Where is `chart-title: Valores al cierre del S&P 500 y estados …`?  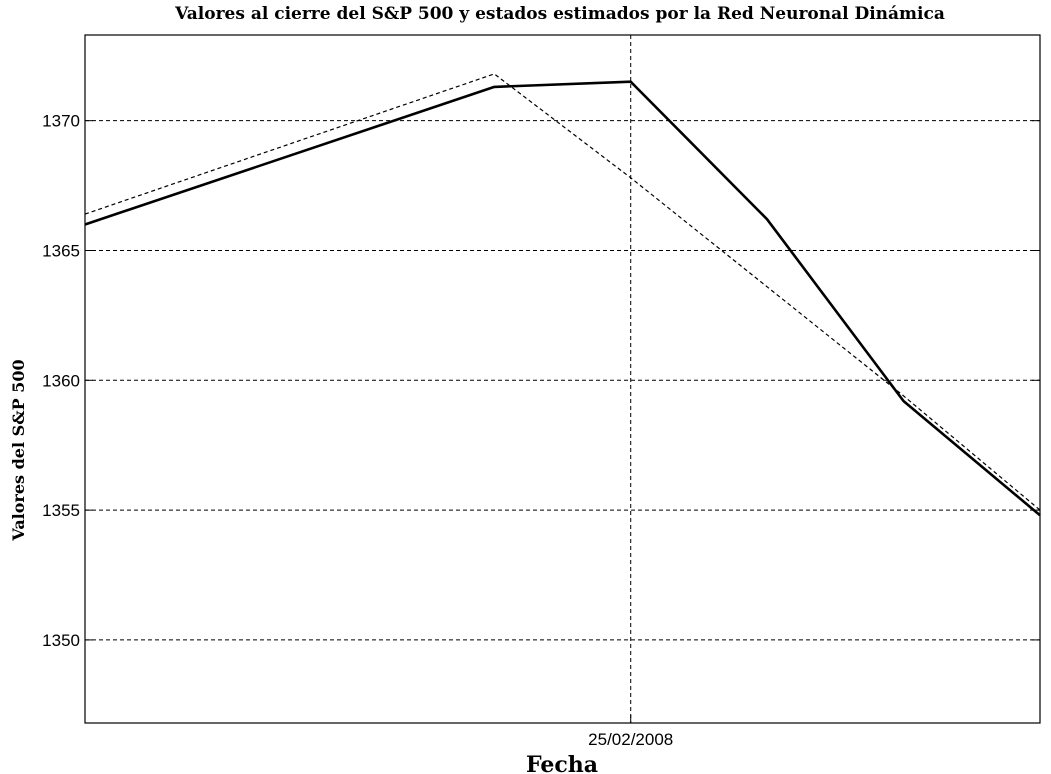 chart-title: Valores al cierre del S&P 500 y estados … is located at coordinates (559, 14).